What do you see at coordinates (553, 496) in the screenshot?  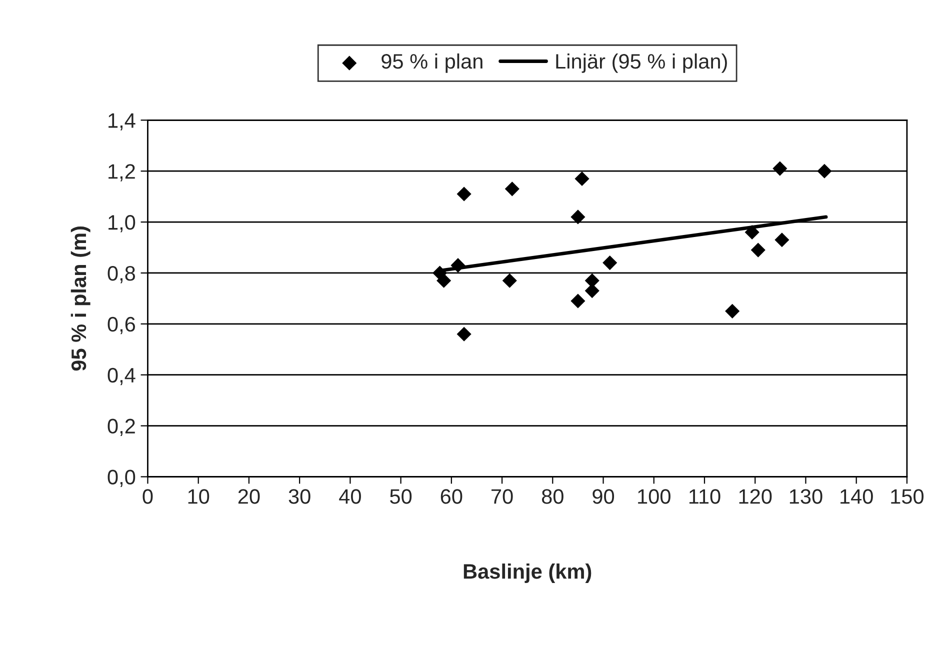 I see `x-tick-label: 80` at bounding box center [553, 496].